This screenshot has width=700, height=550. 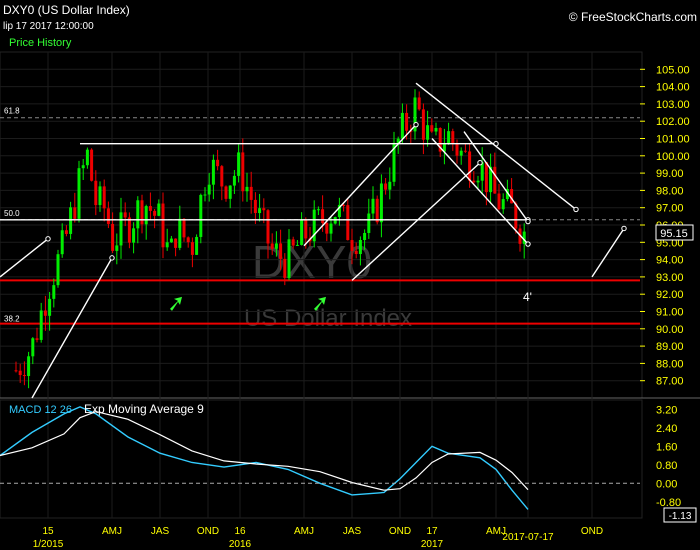 I want to click on y-tick-label: 92.00, so click(x=670, y=295).